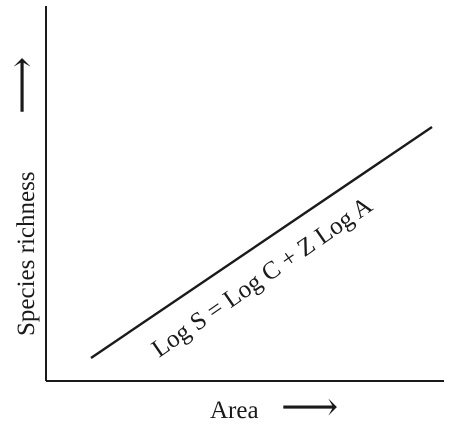 The width and height of the screenshot is (451, 424). What do you see at coordinates (274, 404) in the screenshot?
I see `x-axis-title: Area ⟶` at bounding box center [274, 404].